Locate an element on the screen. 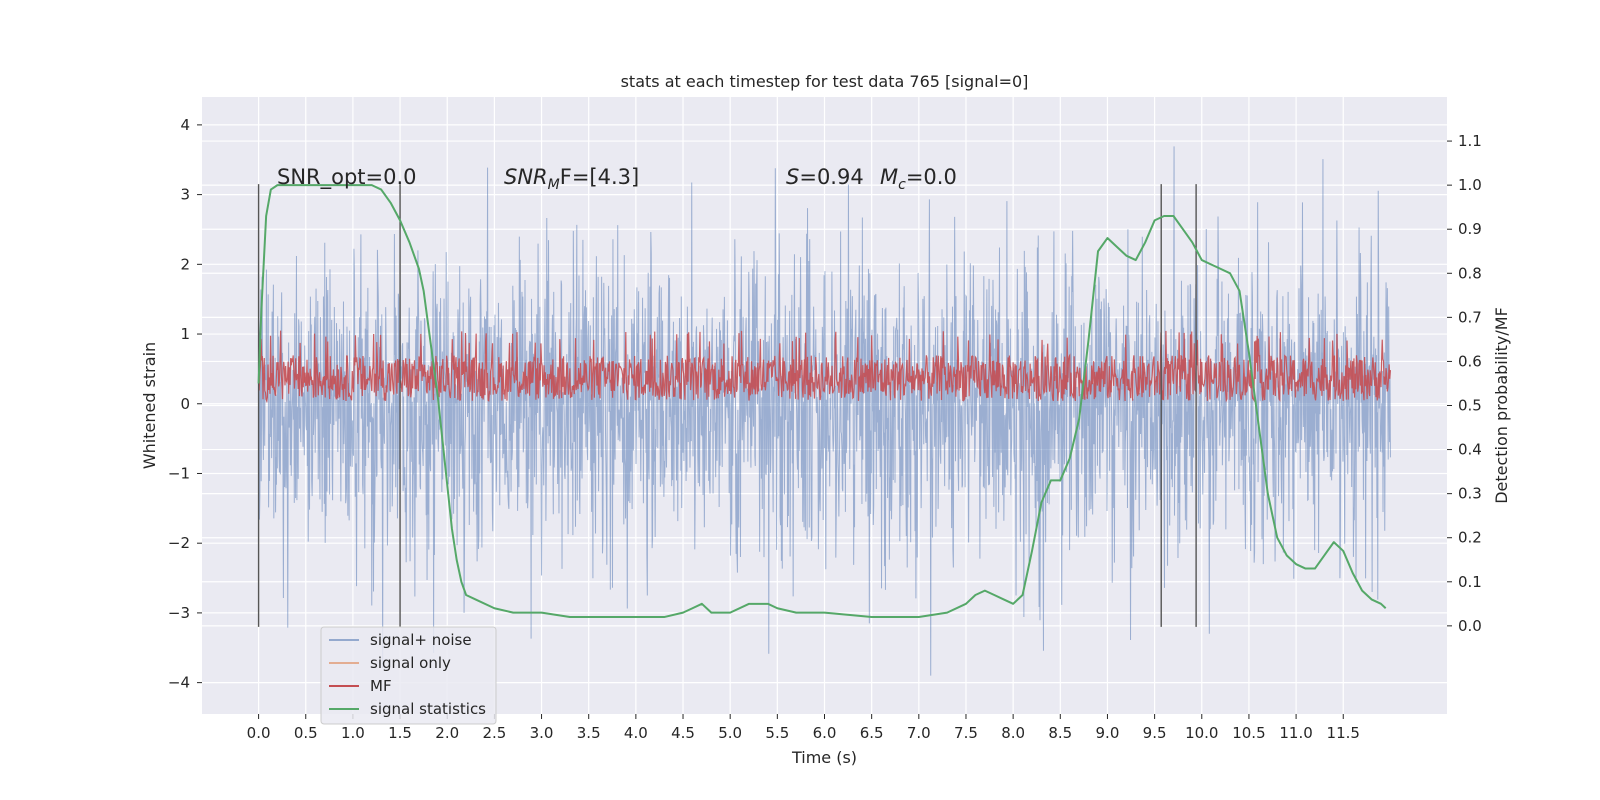 Image resolution: width=1600 pixels, height=800 pixels. x-tick-label: 1.5 is located at coordinates (400, 733).